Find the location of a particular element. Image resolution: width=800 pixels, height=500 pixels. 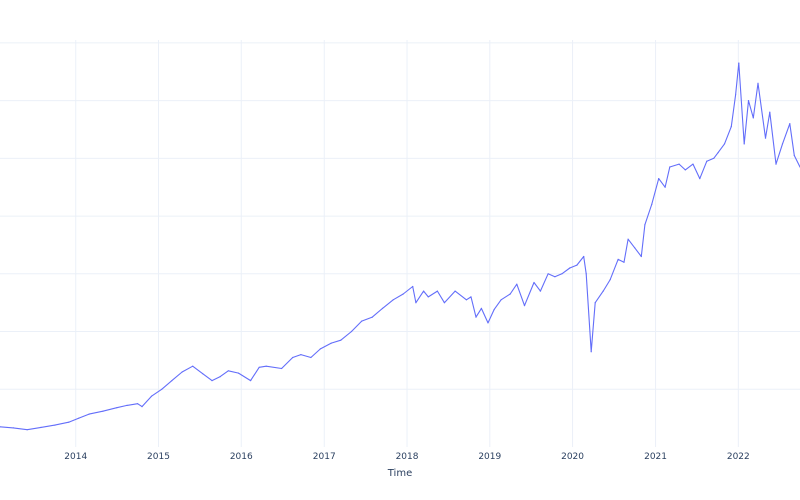

x-tick-label: 2016 is located at coordinates (241, 457).